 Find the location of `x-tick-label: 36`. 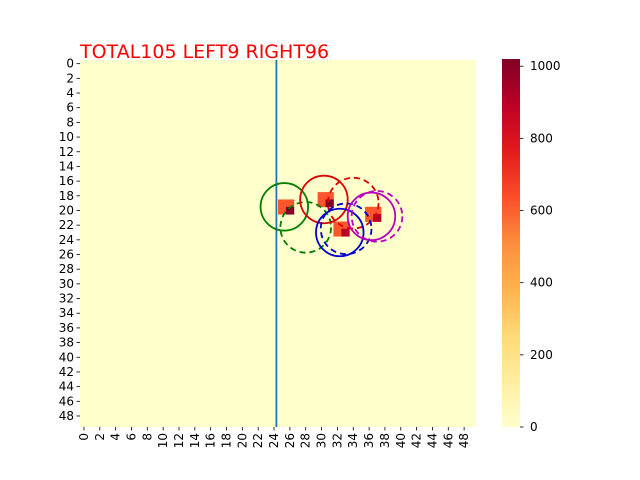

x-tick-label: 36 is located at coordinates (369, 440).